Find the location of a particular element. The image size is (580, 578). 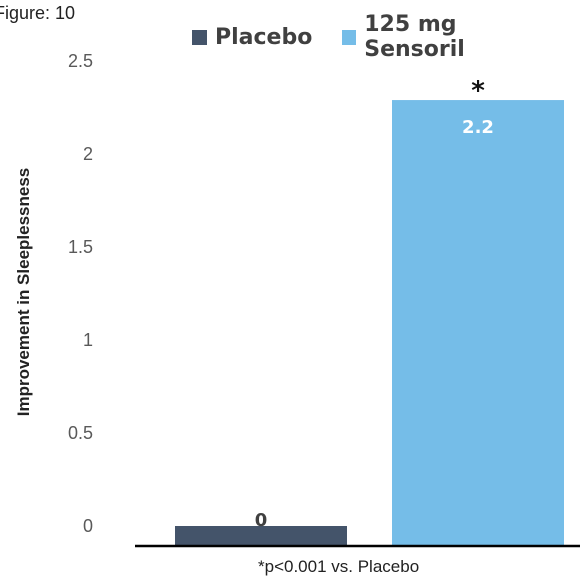

figure-label: Figure: 10 is located at coordinates (38, 13).